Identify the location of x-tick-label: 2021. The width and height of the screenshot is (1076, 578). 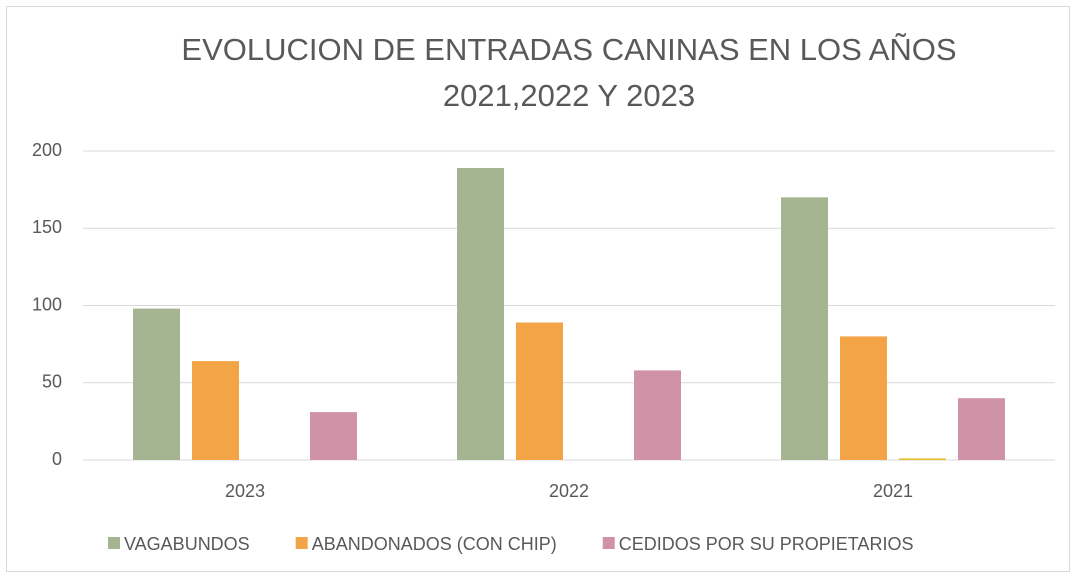
(893, 491).